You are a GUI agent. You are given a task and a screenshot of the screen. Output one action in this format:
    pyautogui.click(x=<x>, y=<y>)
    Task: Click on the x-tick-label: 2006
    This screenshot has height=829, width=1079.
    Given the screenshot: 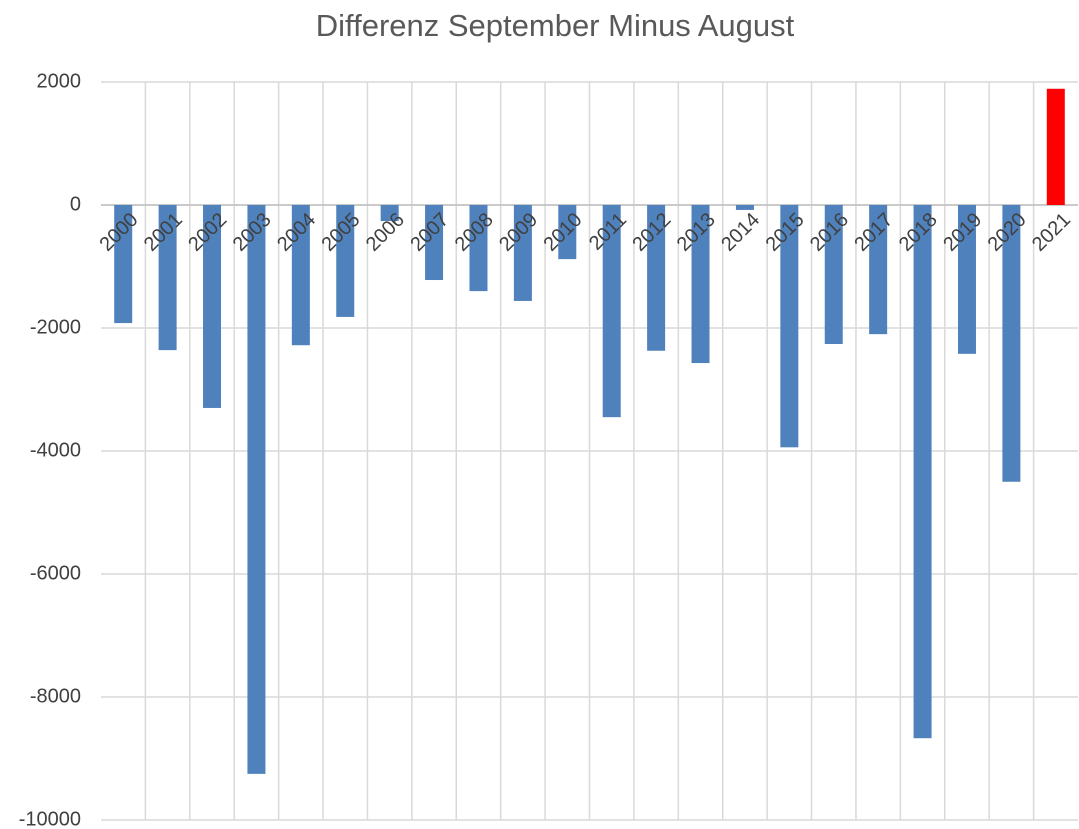 What is the action you would take?
    pyautogui.click(x=385, y=232)
    